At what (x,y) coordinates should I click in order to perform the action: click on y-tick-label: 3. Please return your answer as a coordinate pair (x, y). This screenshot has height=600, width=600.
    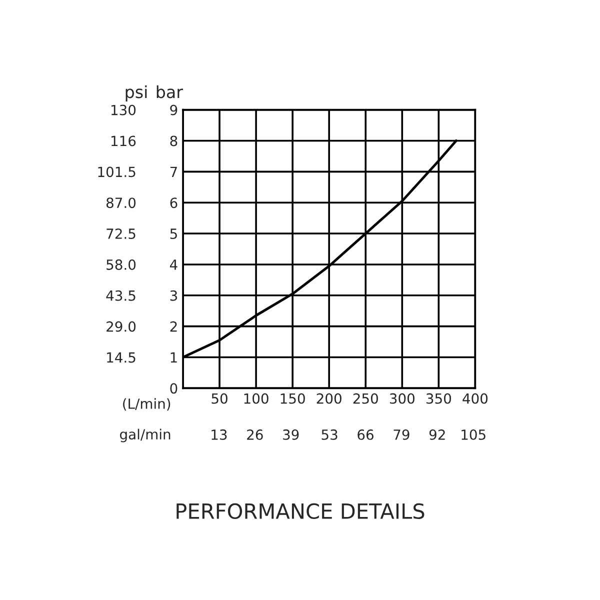
    Looking at the image, I should click on (174, 295).